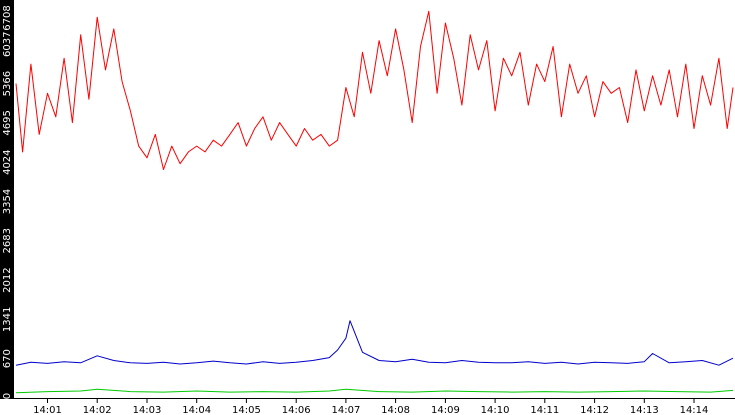 The height and width of the screenshot is (415, 735). What do you see at coordinates (7, 358) in the screenshot?
I see `y-tick-label: 670` at bounding box center [7, 358].